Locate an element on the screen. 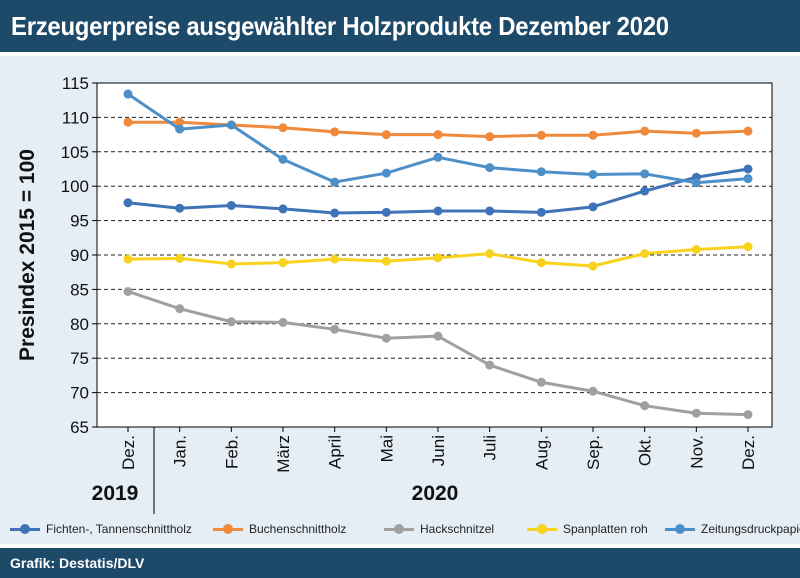 Image resolution: width=800 pixels, height=578 pixels. legend-item: Hackschnitzel is located at coordinates (439, 529).